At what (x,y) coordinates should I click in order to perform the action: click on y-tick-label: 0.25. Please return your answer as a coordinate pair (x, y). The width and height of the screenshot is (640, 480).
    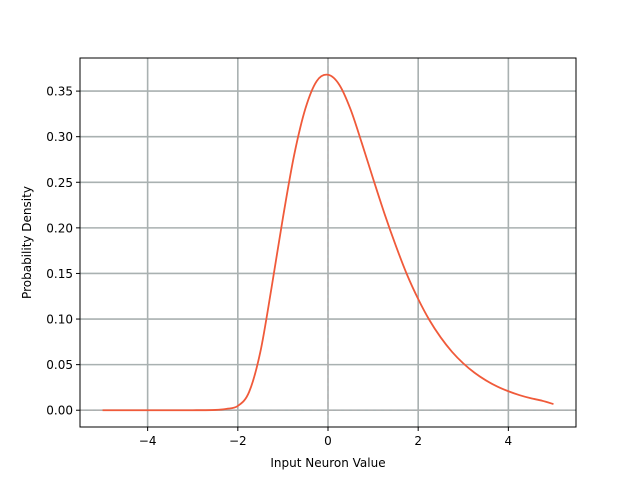
    Looking at the image, I should click on (59, 183).